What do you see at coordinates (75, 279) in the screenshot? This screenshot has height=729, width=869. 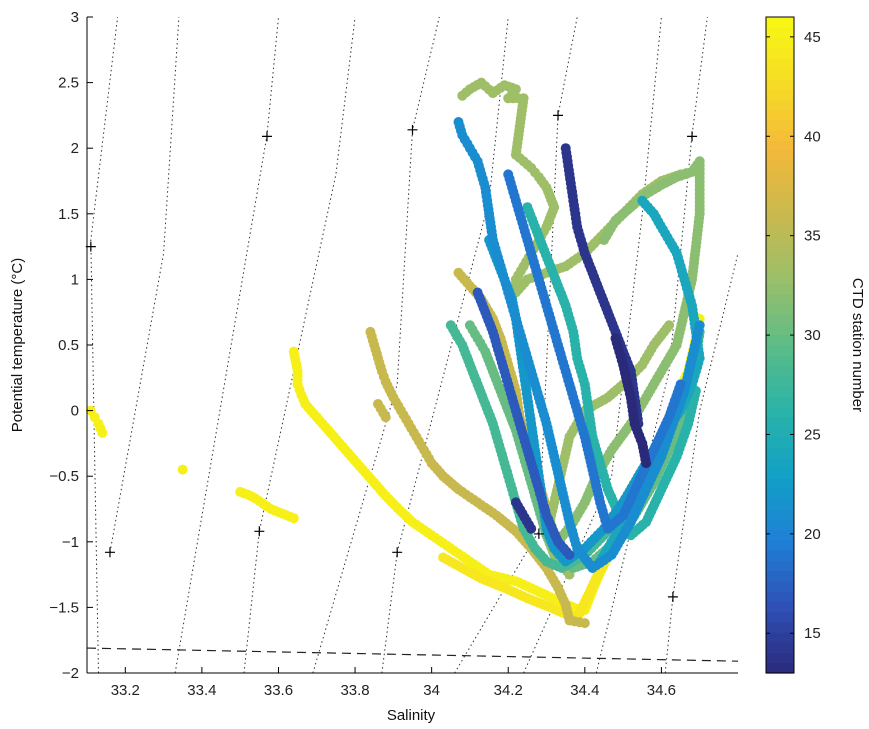 I see `y-tick-label: 1` at bounding box center [75, 279].